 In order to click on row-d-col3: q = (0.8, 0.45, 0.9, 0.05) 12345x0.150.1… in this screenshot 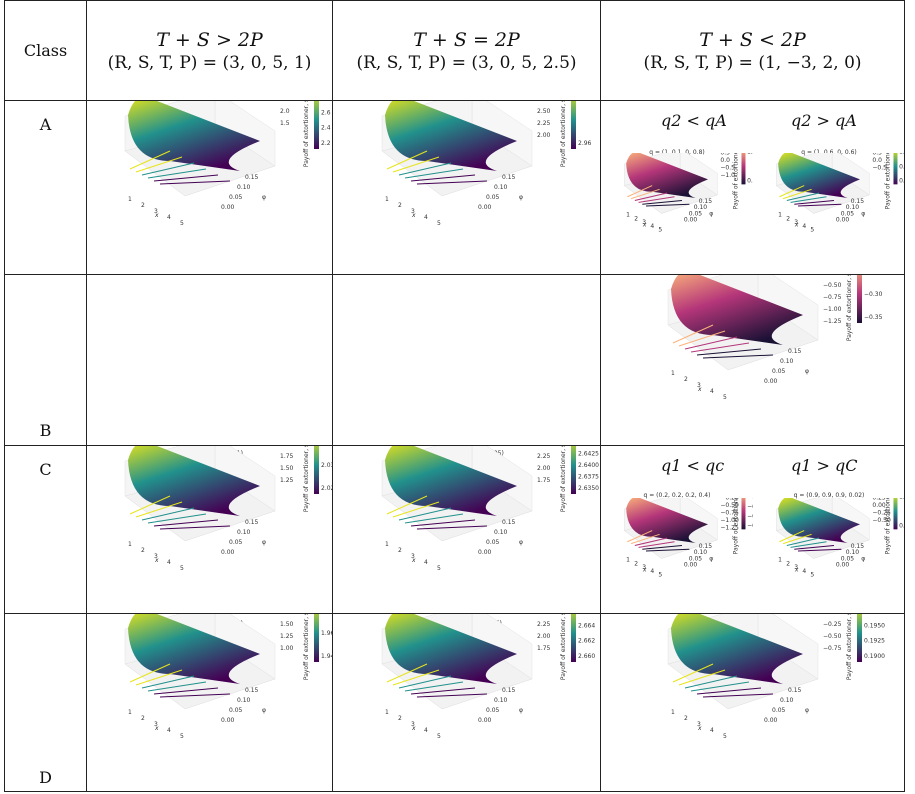, I will do `click(753, 703)`.